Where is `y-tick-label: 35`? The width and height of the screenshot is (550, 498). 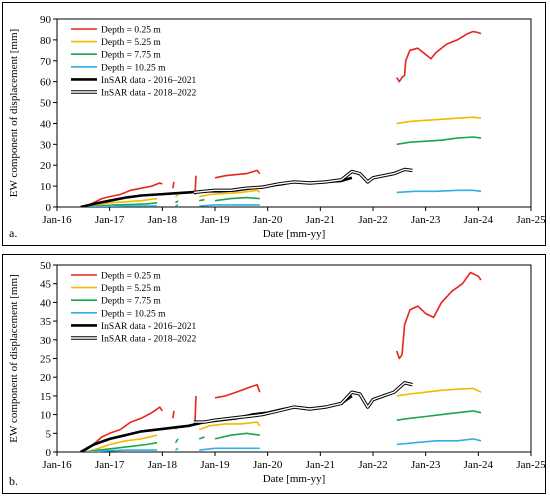
y-tick-label: 35 is located at coordinates (46, 322).